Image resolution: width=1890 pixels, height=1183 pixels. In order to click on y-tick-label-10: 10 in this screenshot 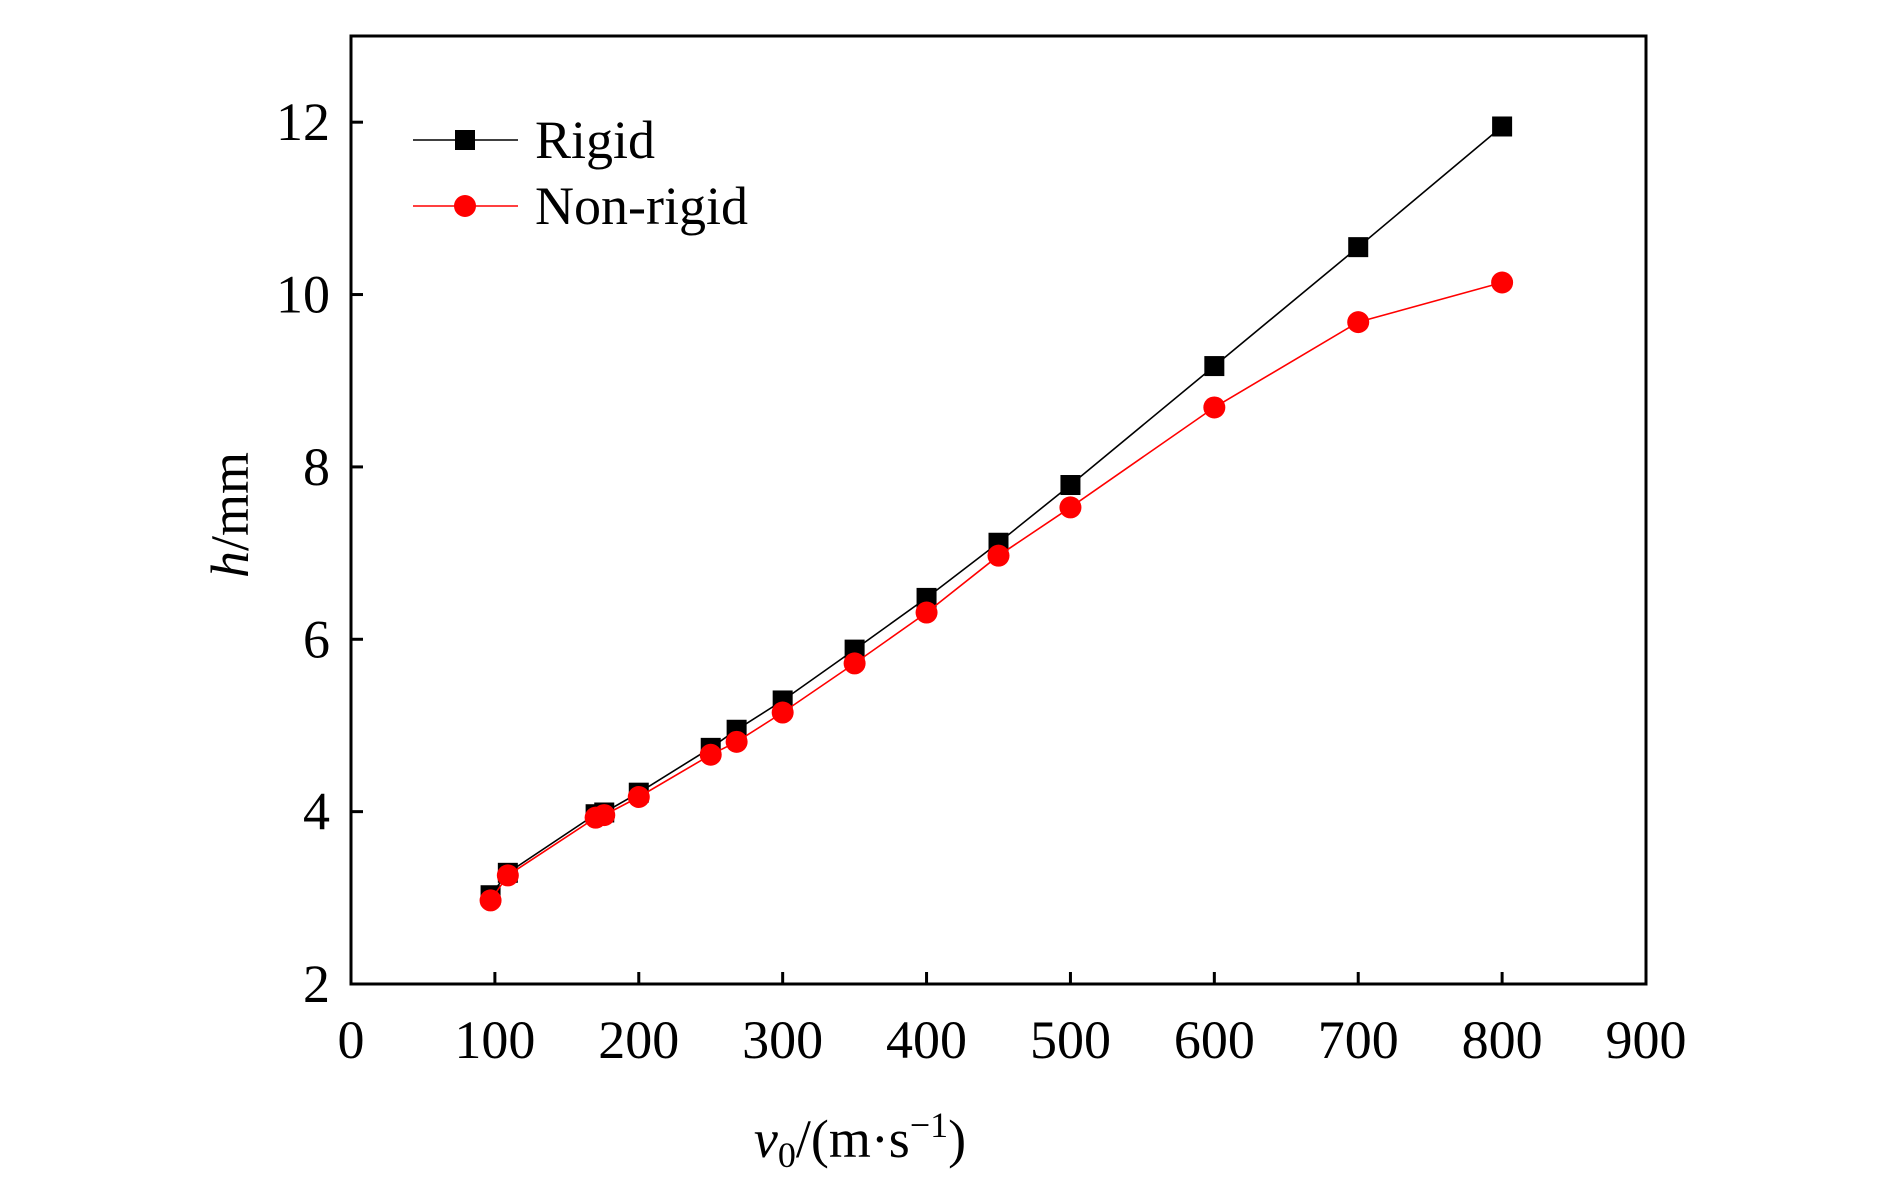, I will do `click(303, 295)`.